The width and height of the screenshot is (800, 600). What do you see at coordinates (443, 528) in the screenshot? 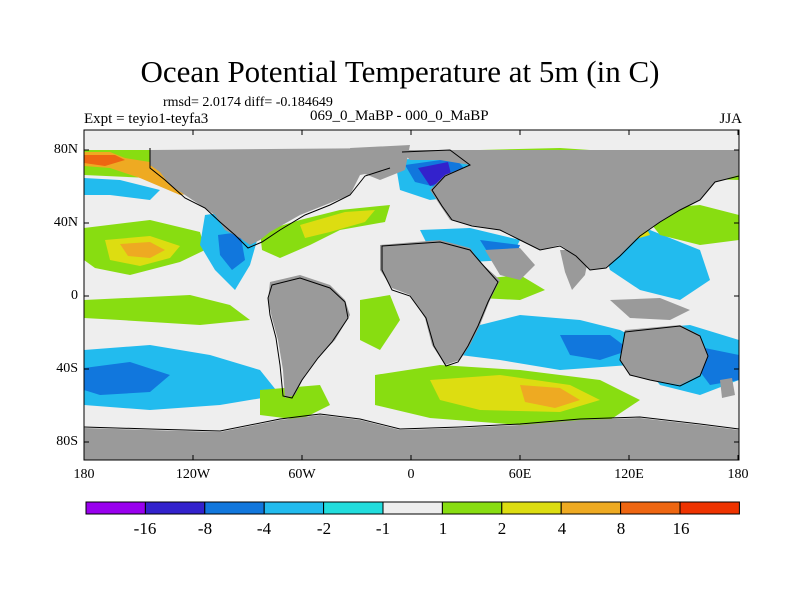
I see `colorbar-label: 1` at bounding box center [443, 528].